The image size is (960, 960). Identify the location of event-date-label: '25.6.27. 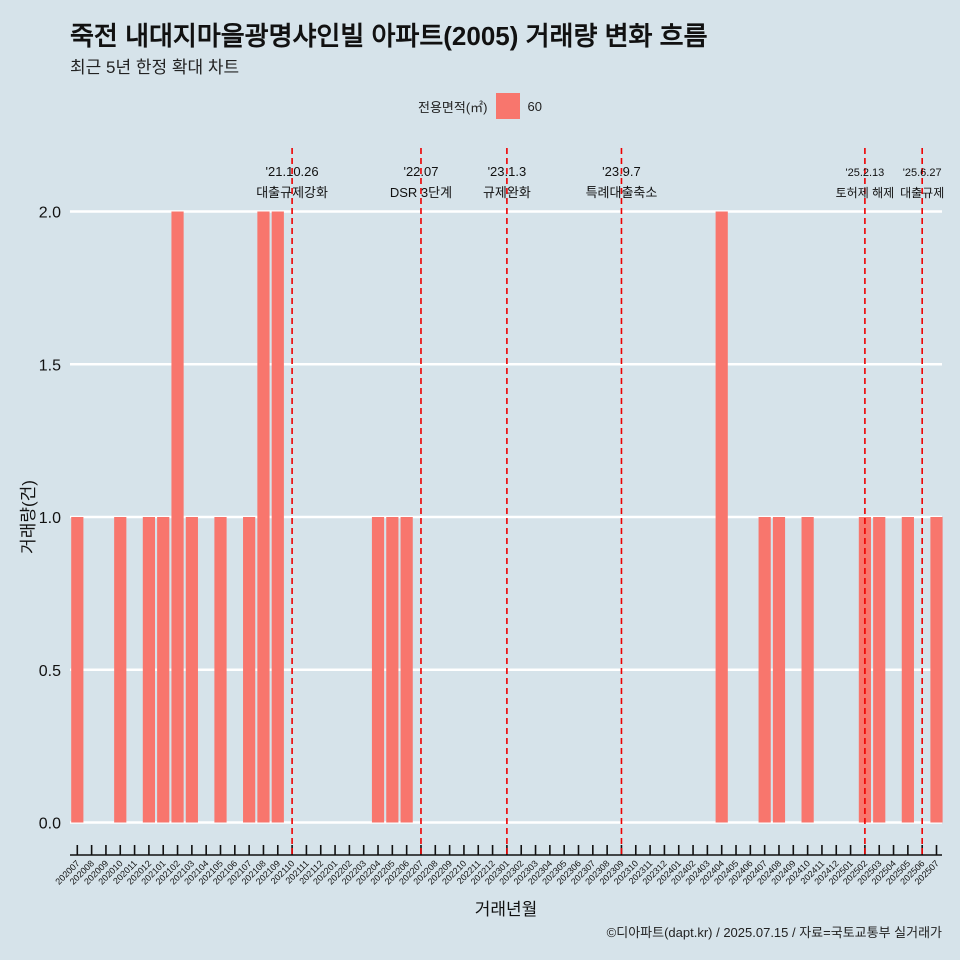
(922, 173).